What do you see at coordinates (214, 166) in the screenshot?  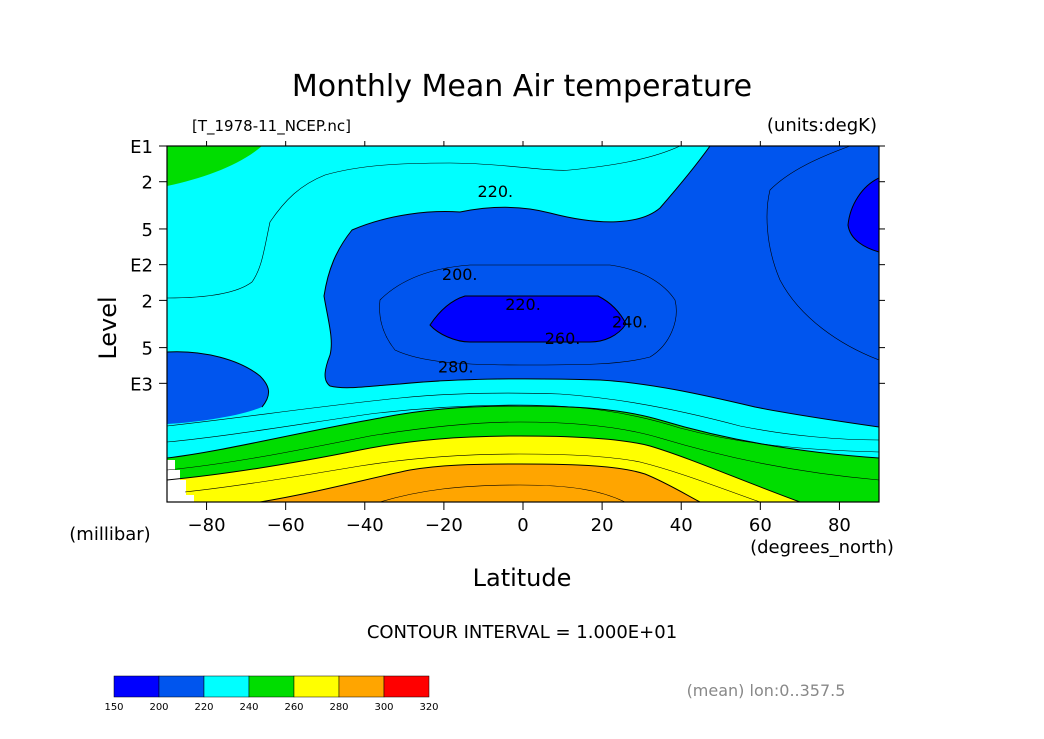 I see `band-240-260-top-left` at bounding box center [214, 166].